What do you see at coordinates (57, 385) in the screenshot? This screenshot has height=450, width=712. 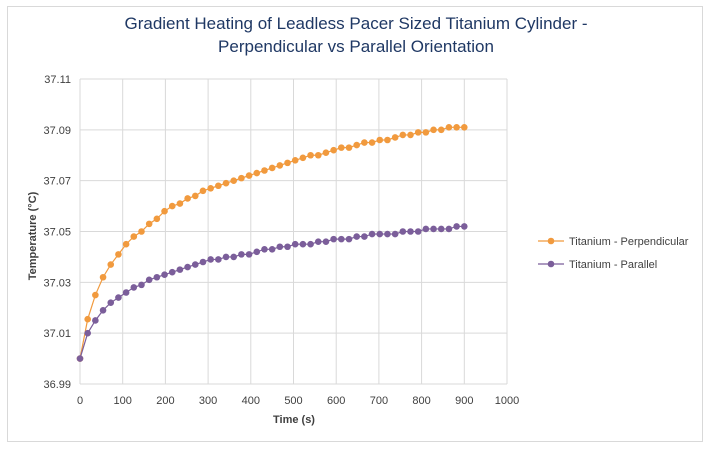 I see `y-tick-label: 36.99` at bounding box center [57, 385].